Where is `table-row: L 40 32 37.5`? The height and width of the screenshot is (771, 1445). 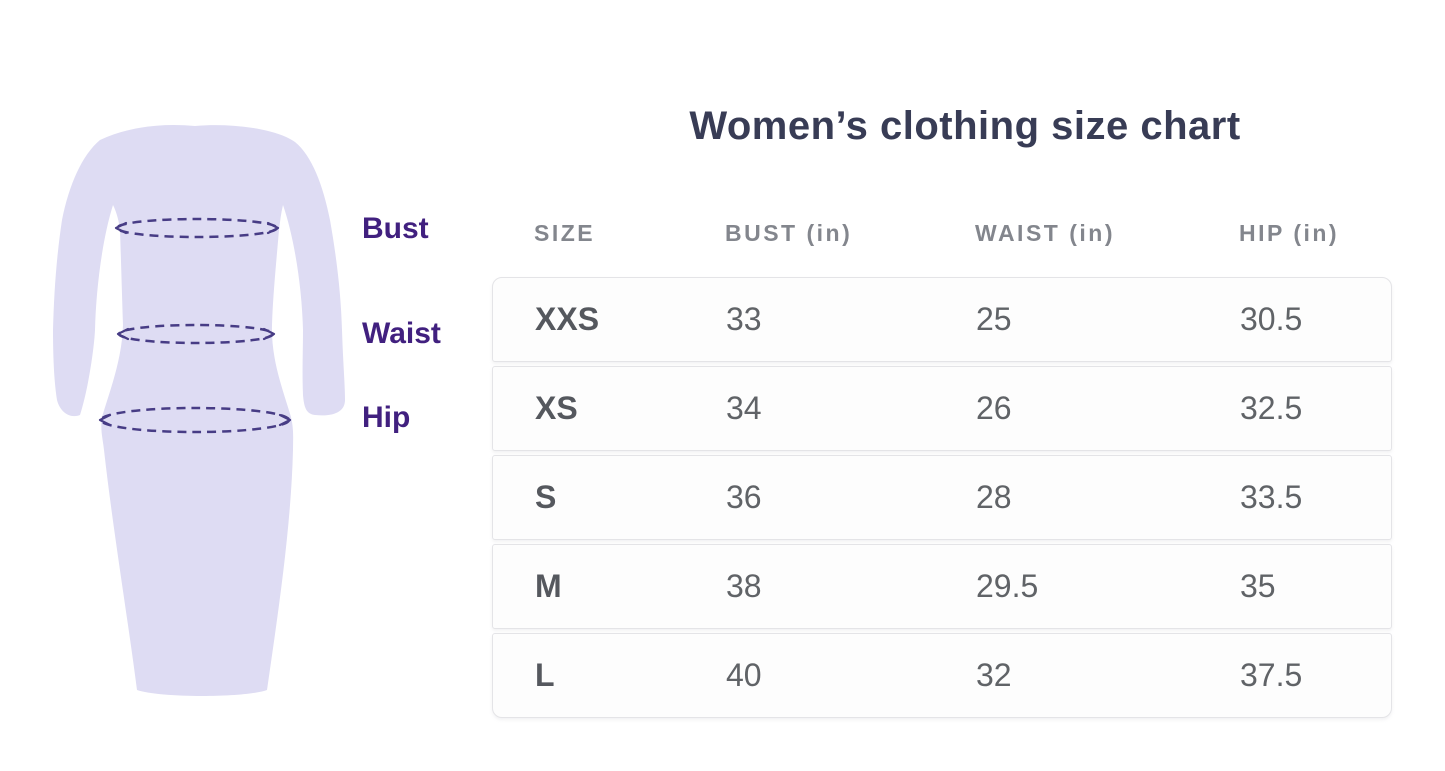 table-row: L 40 32 37.5 is located at coordinates (942, 675).